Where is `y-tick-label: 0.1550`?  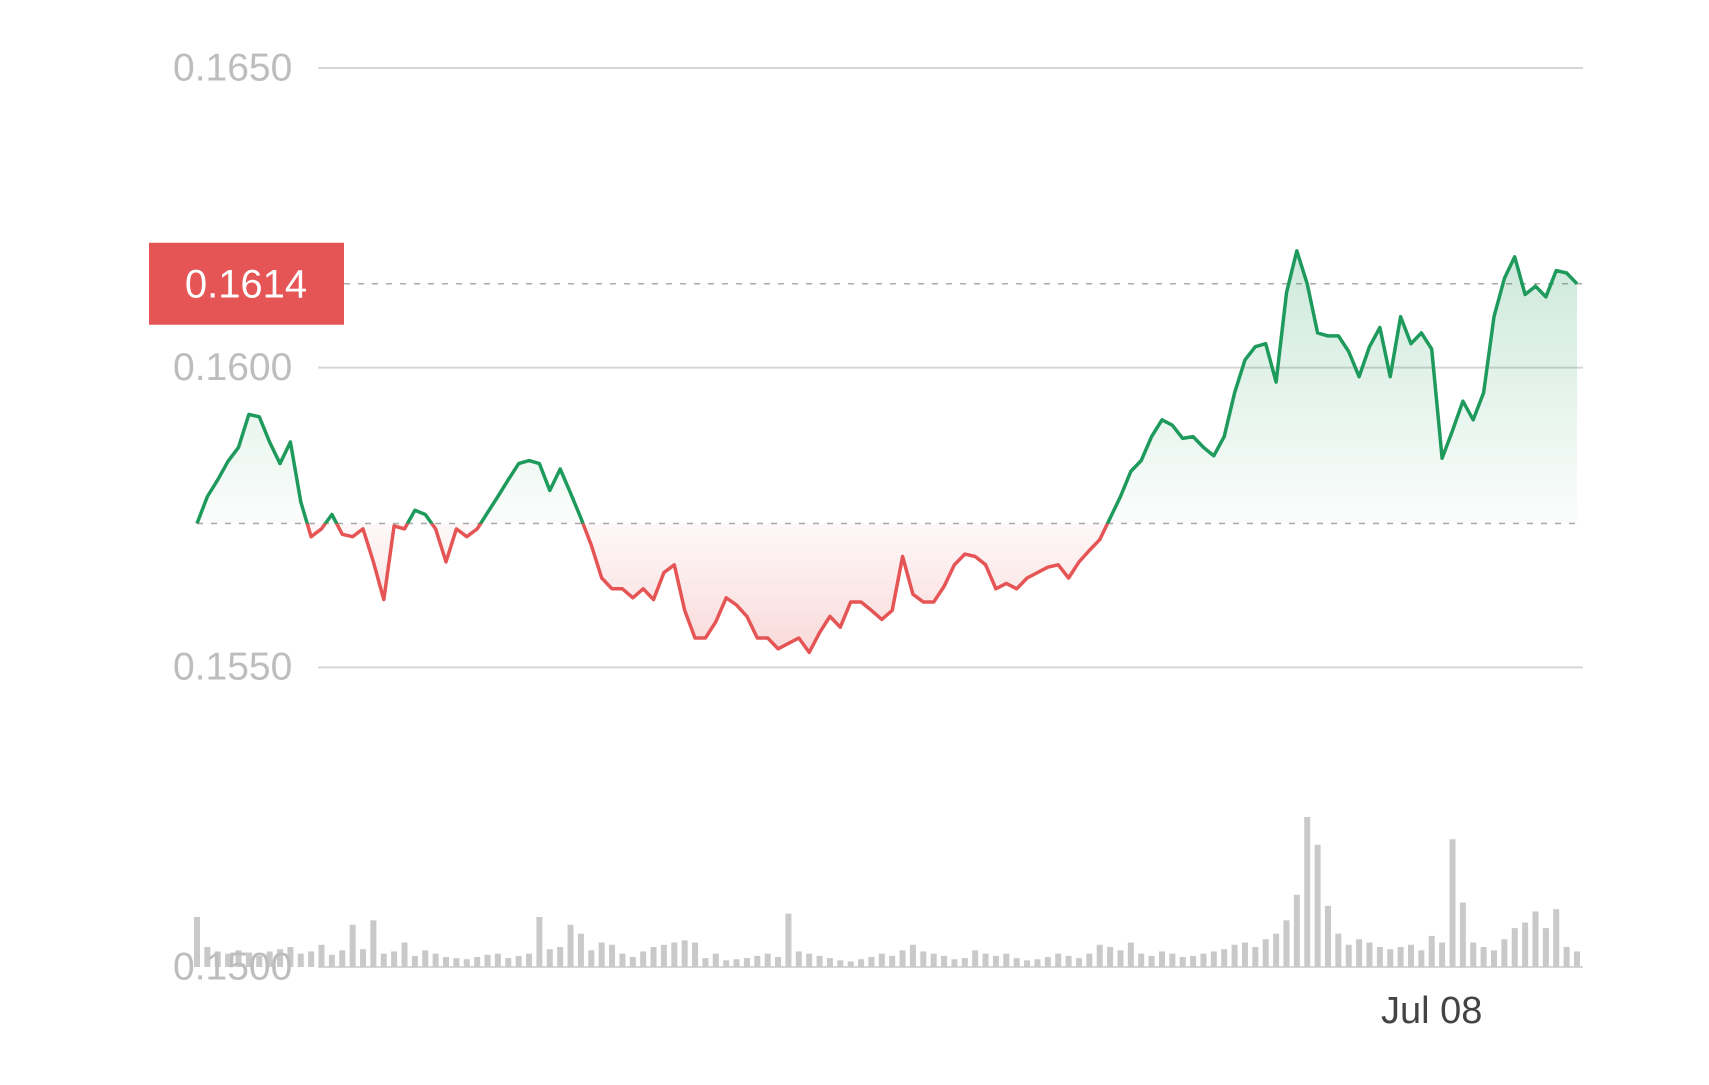 y-tick-label: 0.1550 is located at coordinates (232, 667).